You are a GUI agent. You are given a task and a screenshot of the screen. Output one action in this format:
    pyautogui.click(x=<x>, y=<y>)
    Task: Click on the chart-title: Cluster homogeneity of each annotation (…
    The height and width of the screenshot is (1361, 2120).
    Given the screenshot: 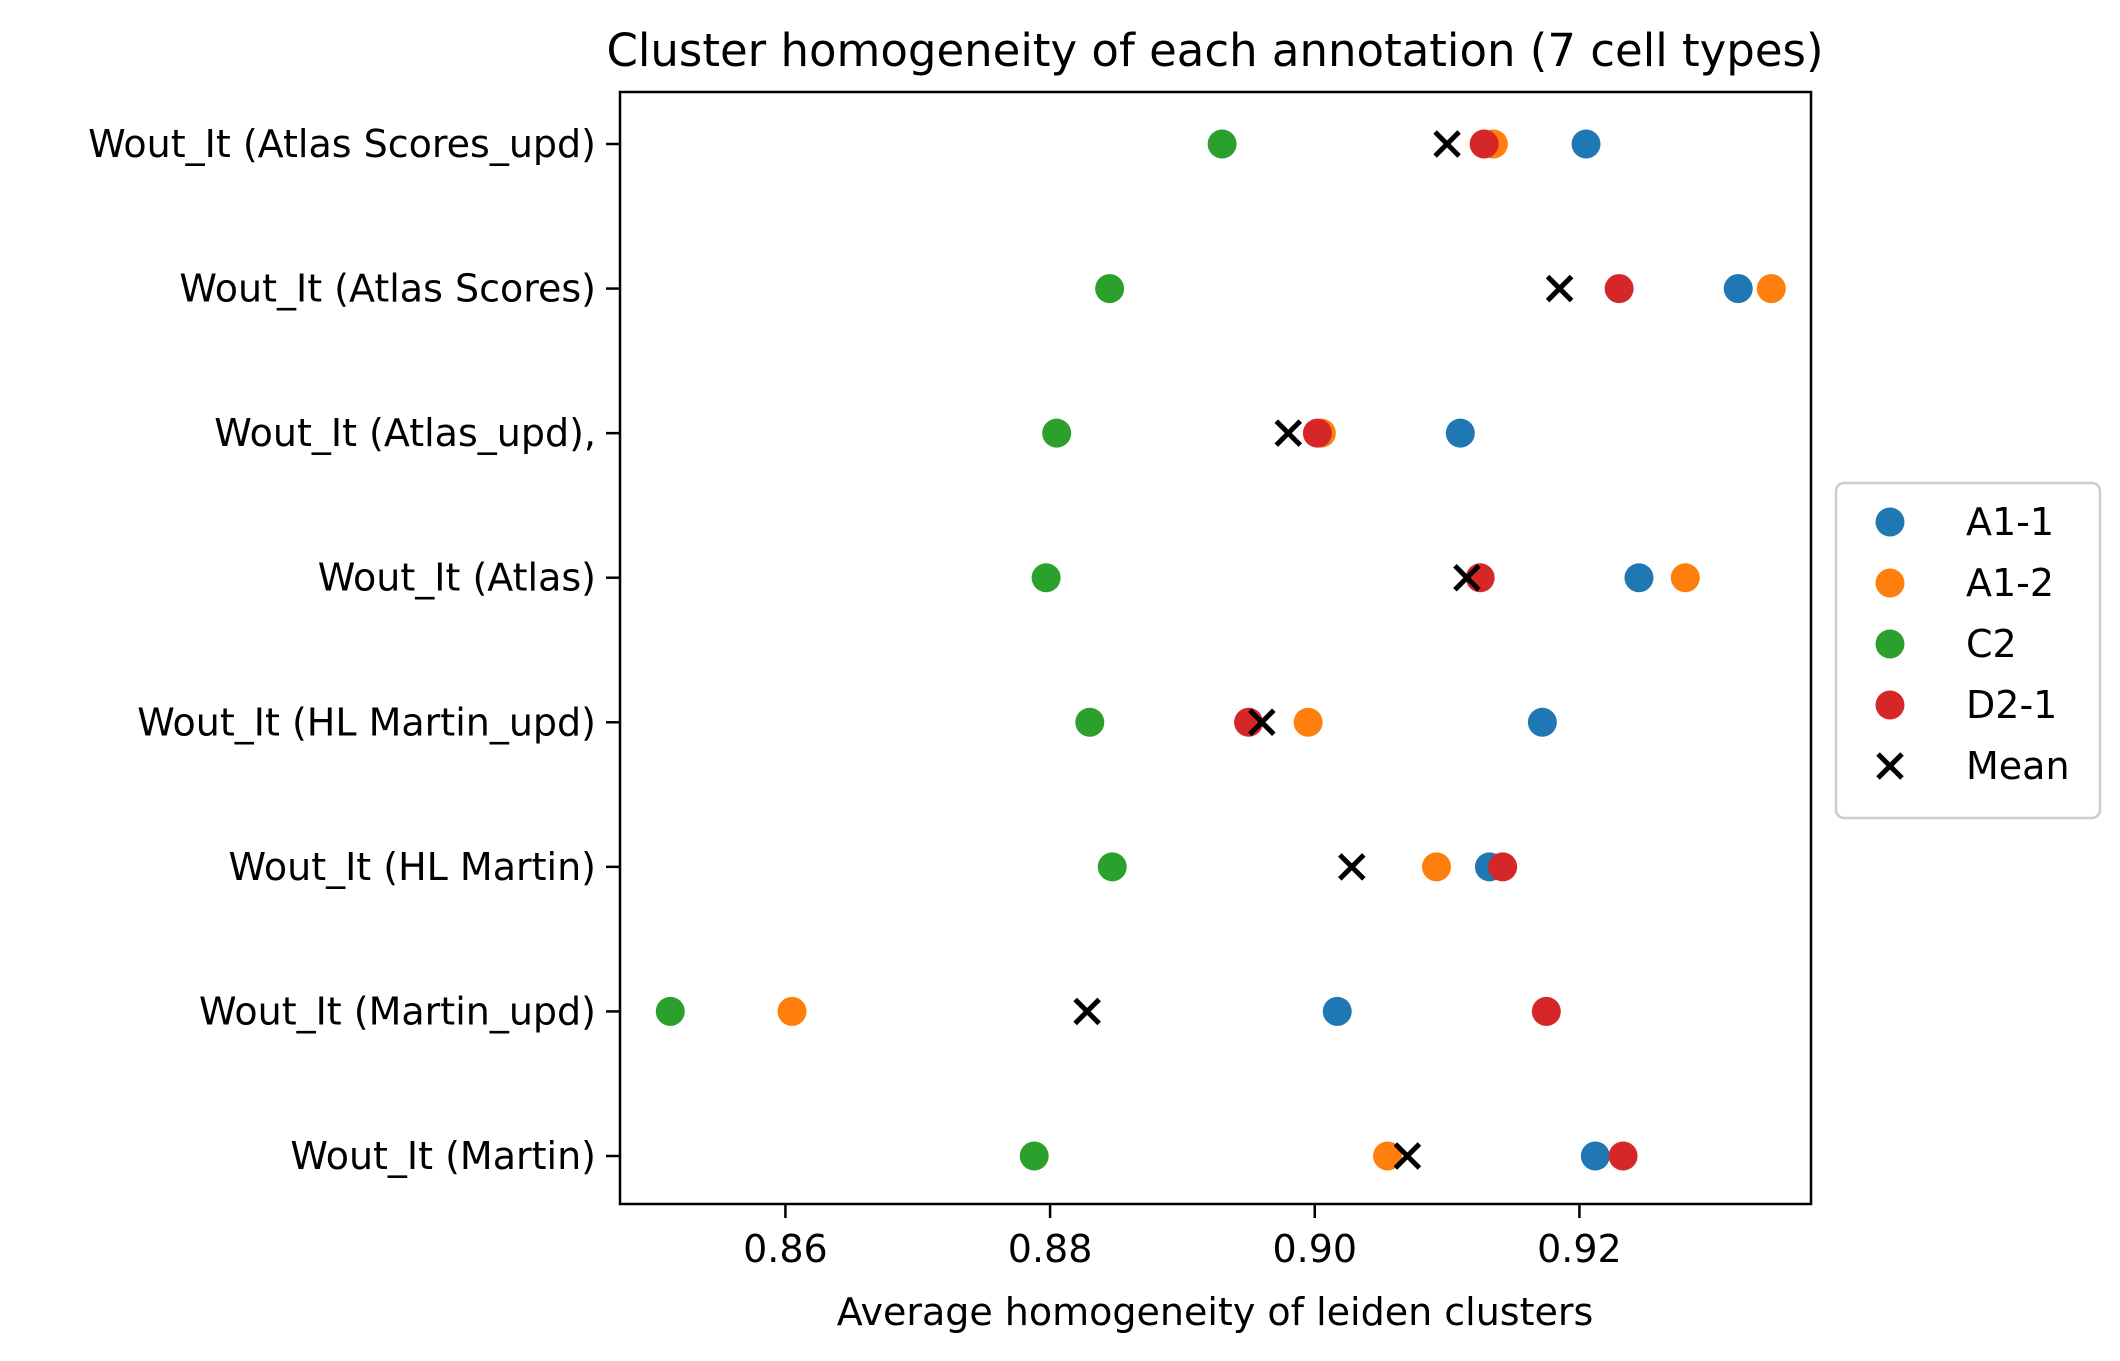 What is the action you would take?
    pyautogui.click(x=1214, y=50)
    